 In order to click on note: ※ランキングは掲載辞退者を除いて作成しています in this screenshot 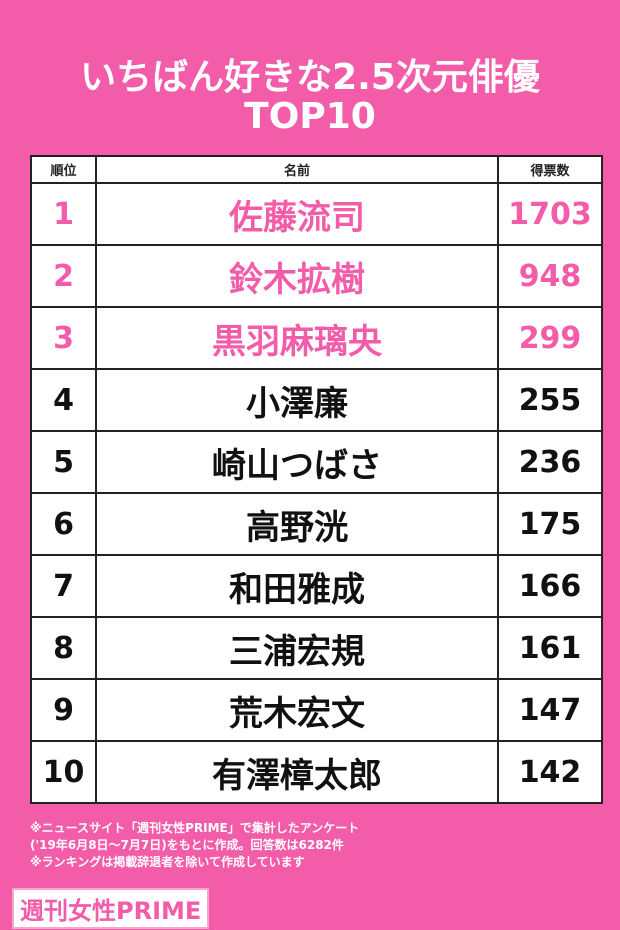, I will do `click(167, 862)`.